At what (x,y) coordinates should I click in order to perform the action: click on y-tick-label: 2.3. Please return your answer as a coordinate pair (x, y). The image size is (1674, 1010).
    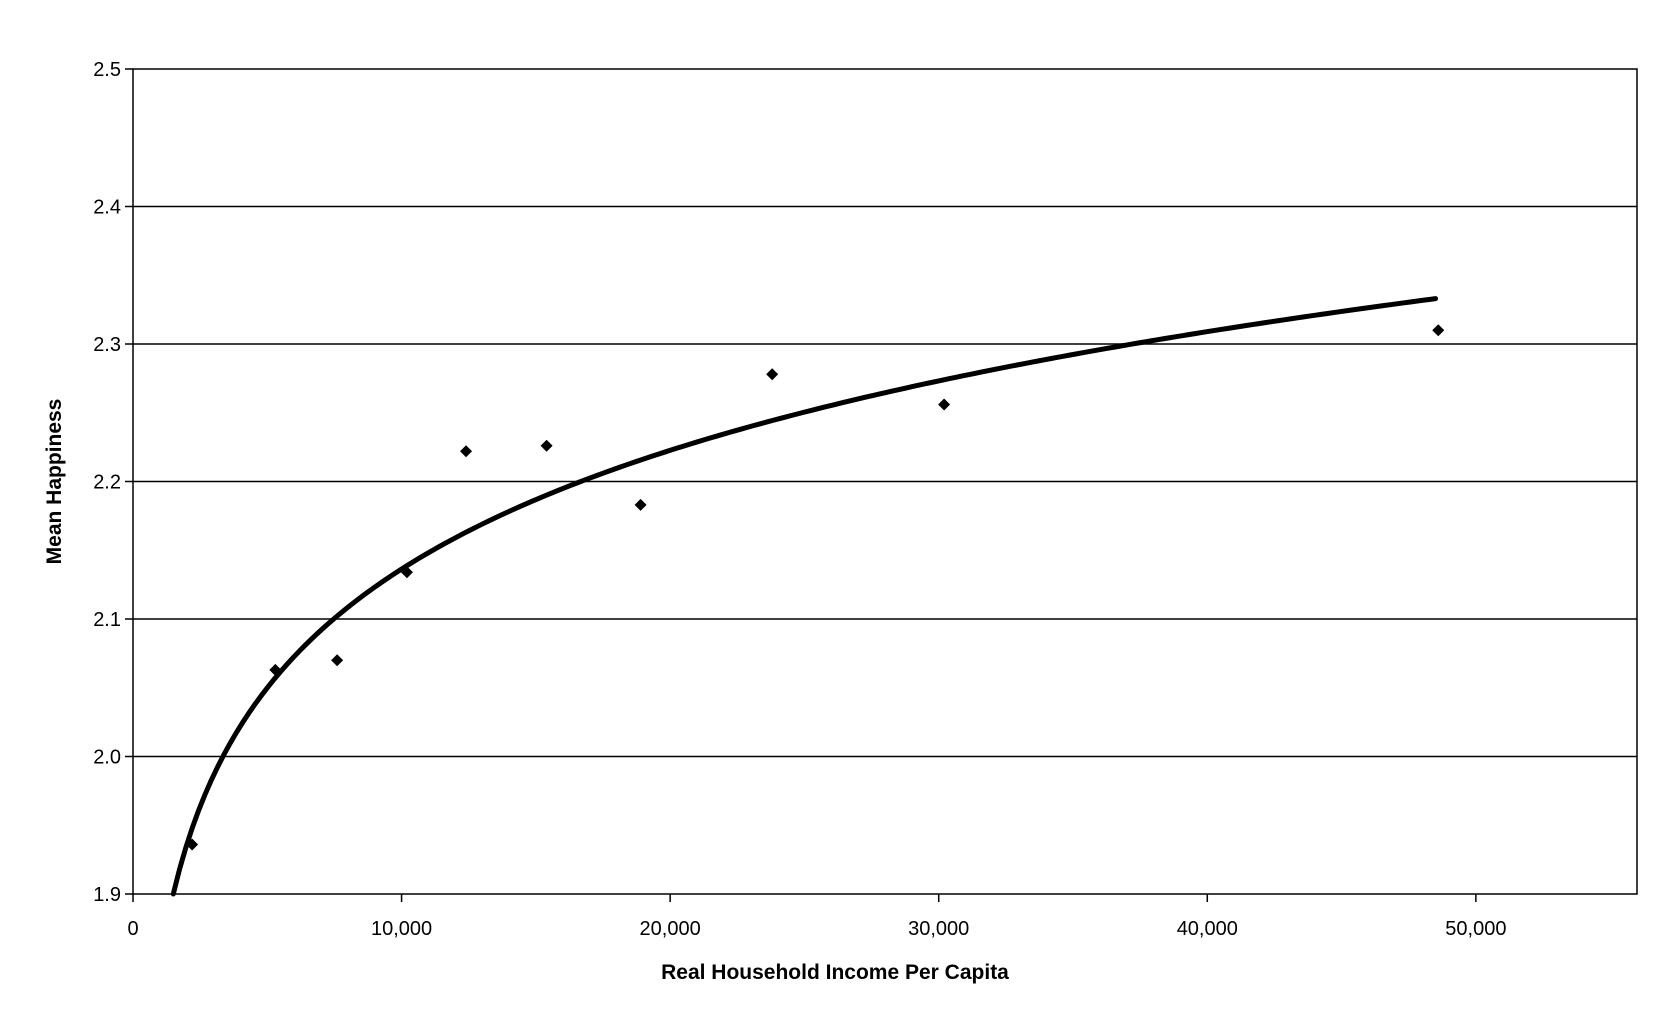
    Looking at the image, I should click on (107, 345).